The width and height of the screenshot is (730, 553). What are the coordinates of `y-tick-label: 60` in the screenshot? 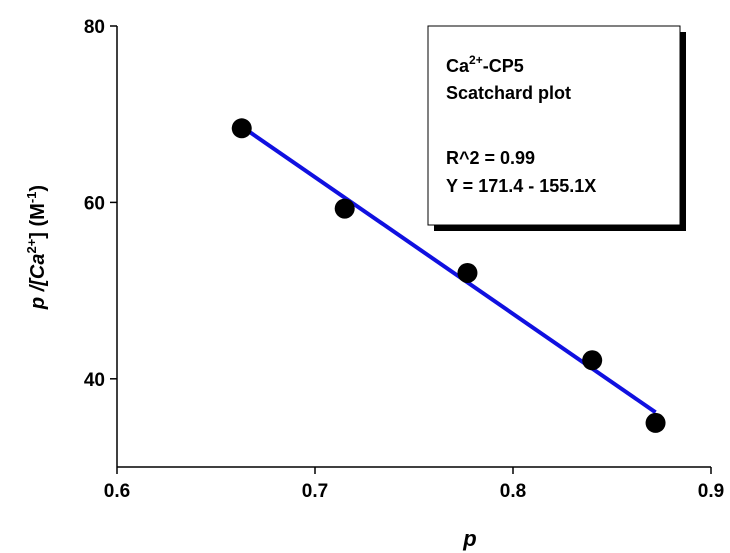 It's located at (94, 203).